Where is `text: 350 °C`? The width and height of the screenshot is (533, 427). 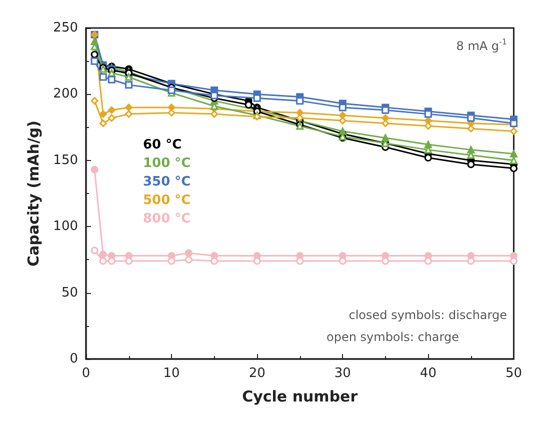 text: 350 °C is located at coordinates (167, 182).